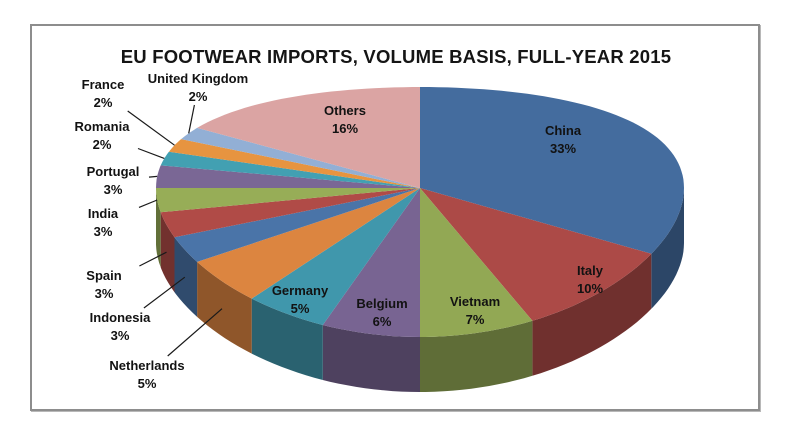 Image resolution: width=800 pixels, height=439 pixels. What do you see at coordinates (667, 248) in the screenshot?
I see `pie-slice-side-china` at bounding box center [667, 248].